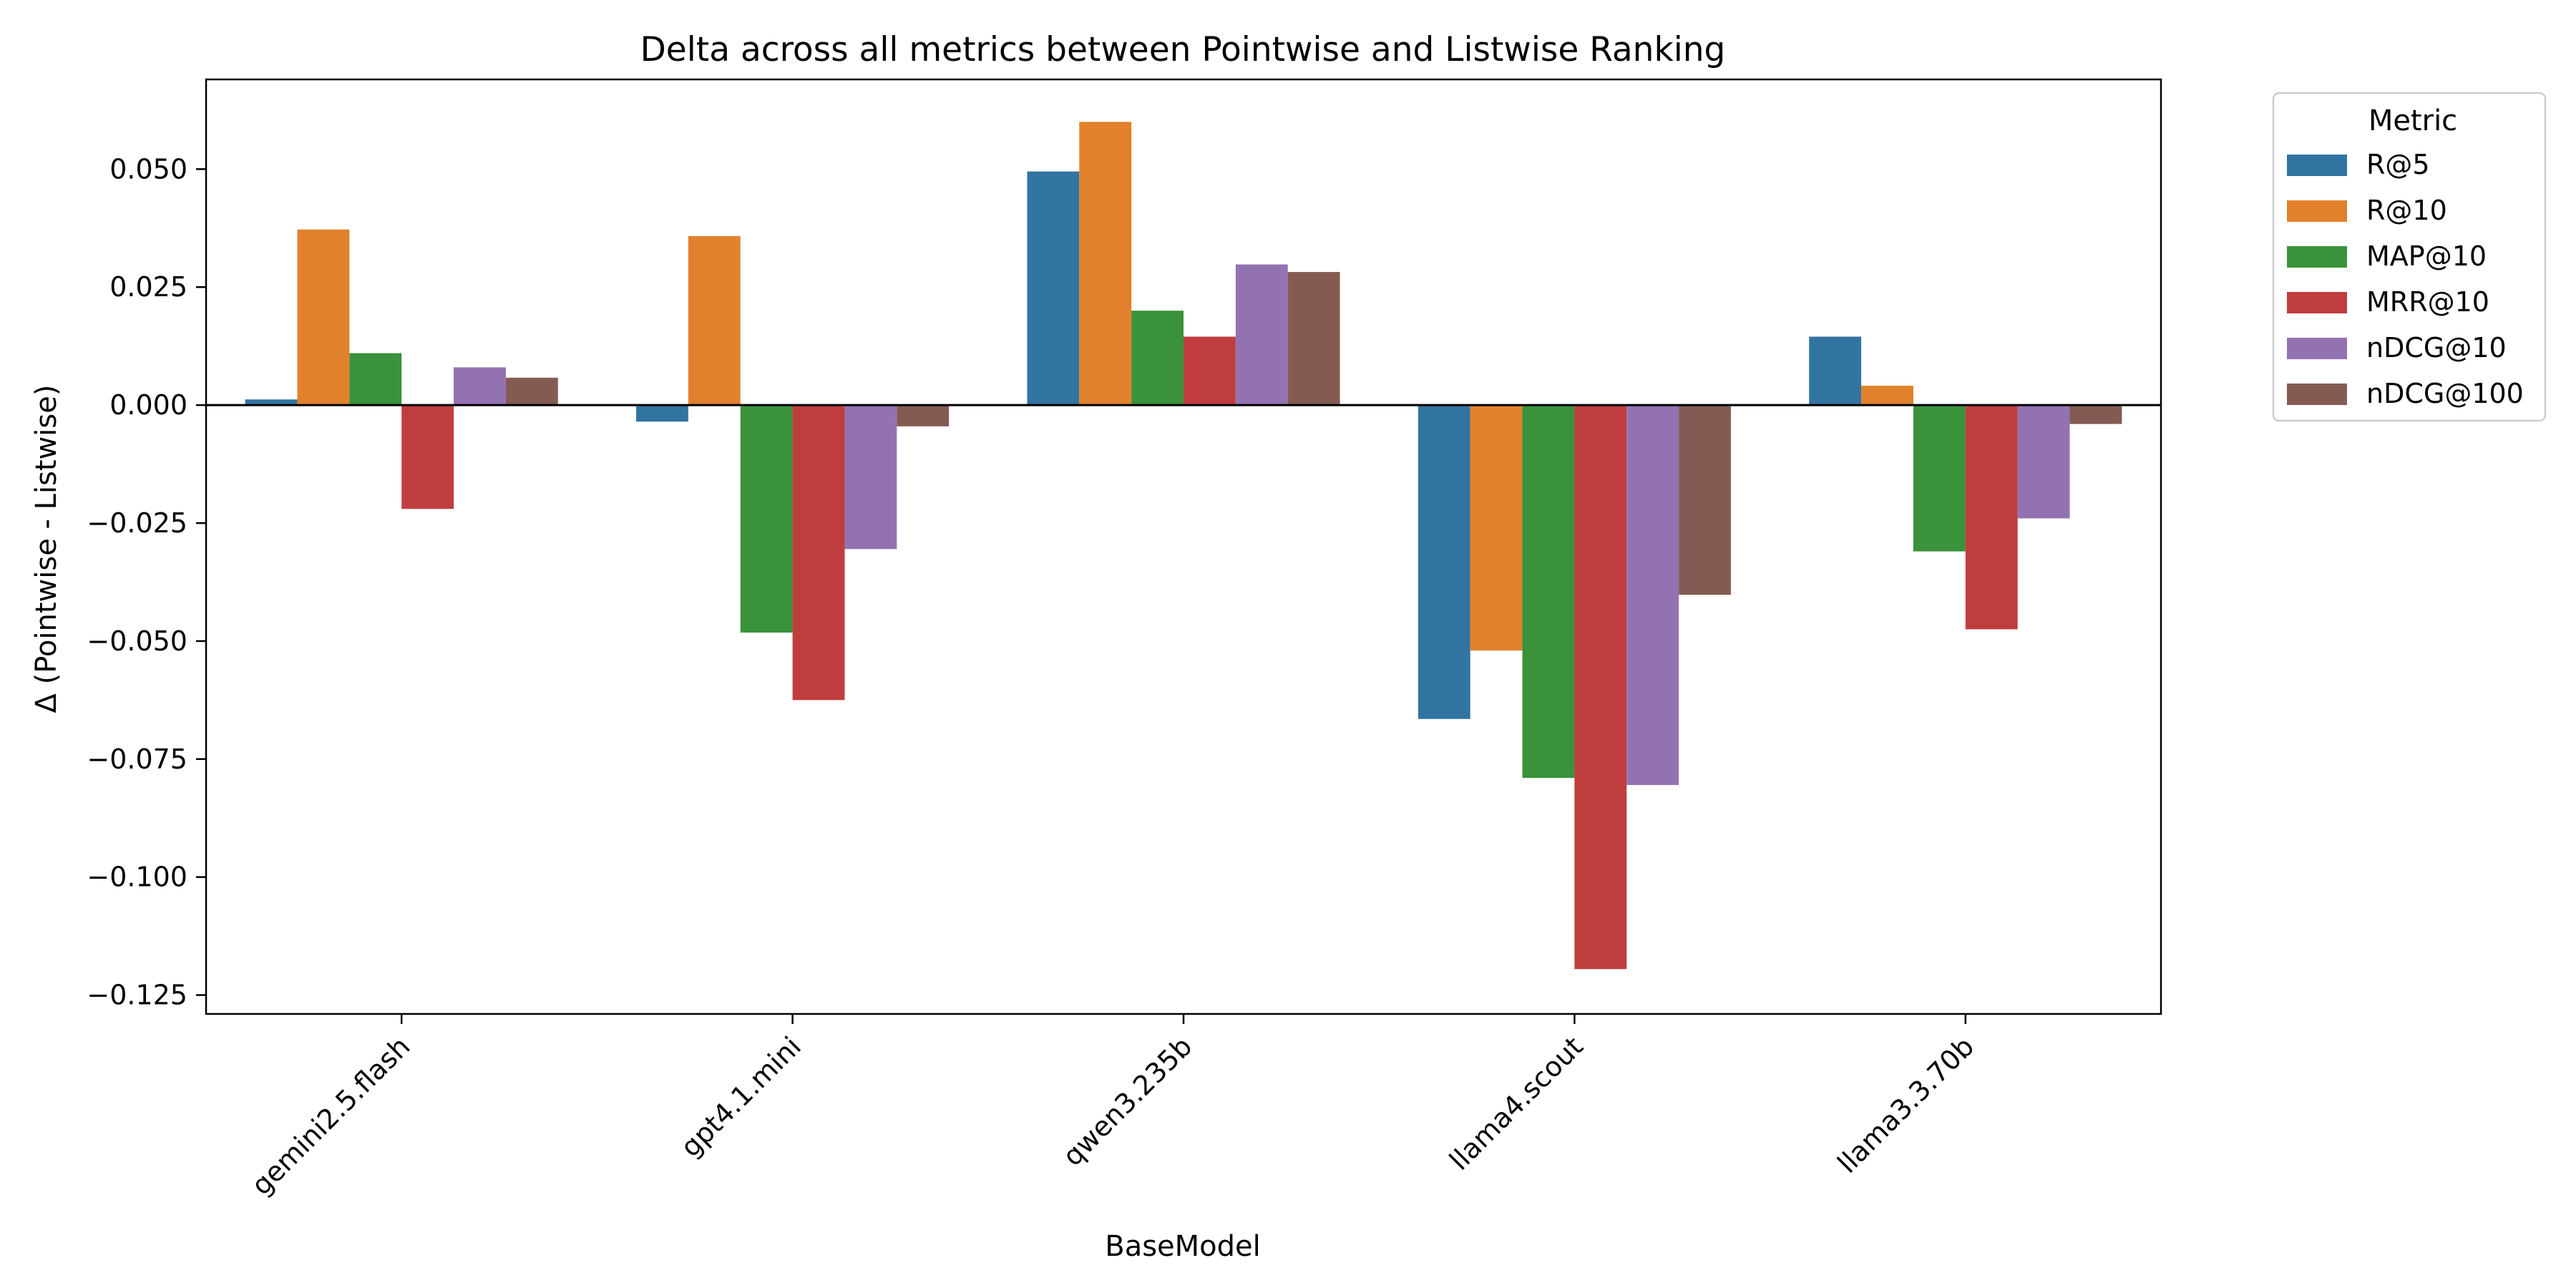 The width and height of the screenshot is (2576, 1288). Describe the element at coordinates (2398, 164) in the screenshot. I see `legend-label: R@5` at that location.